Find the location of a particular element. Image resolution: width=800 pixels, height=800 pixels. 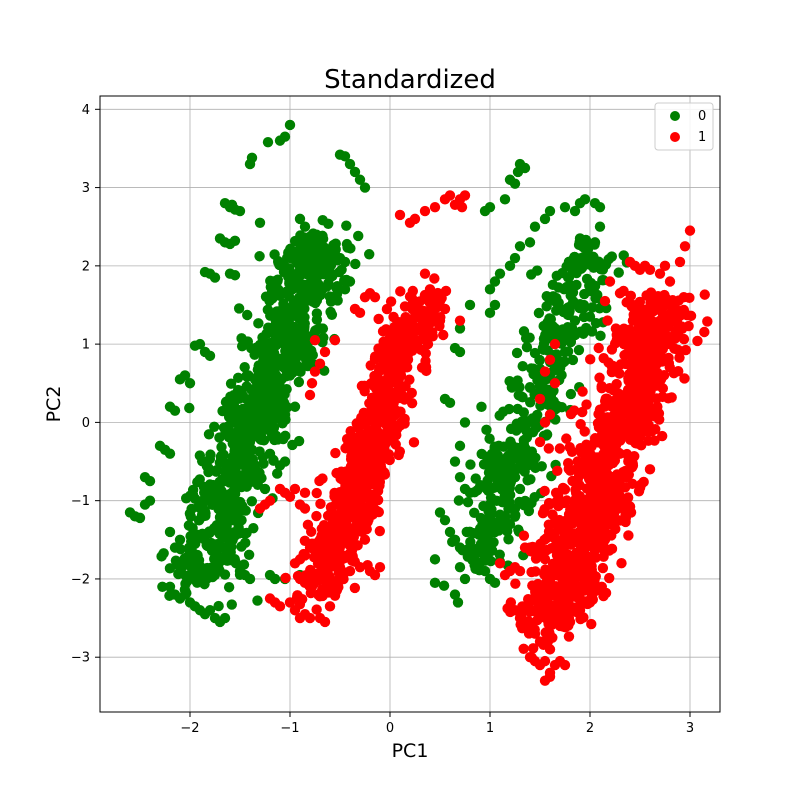

legend: 0 1 is located at coordinates (684, 126).